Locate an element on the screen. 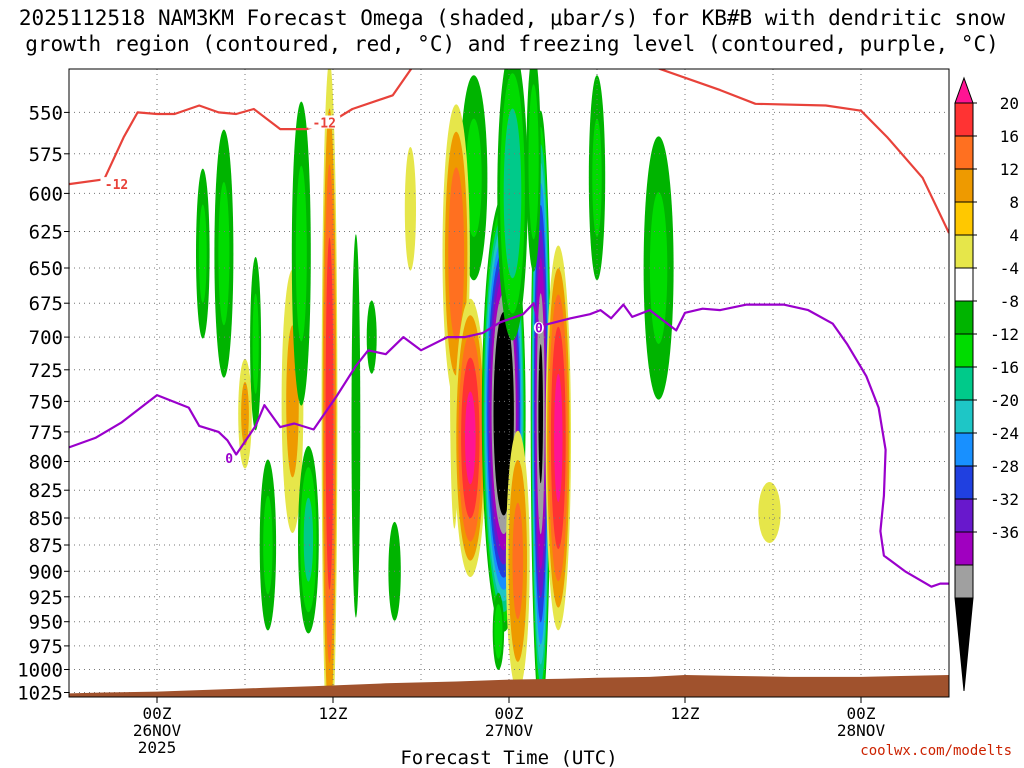 This screenshot has width=1024, height=768. y-tick-label: 600 is located at coordinates (46, 194).